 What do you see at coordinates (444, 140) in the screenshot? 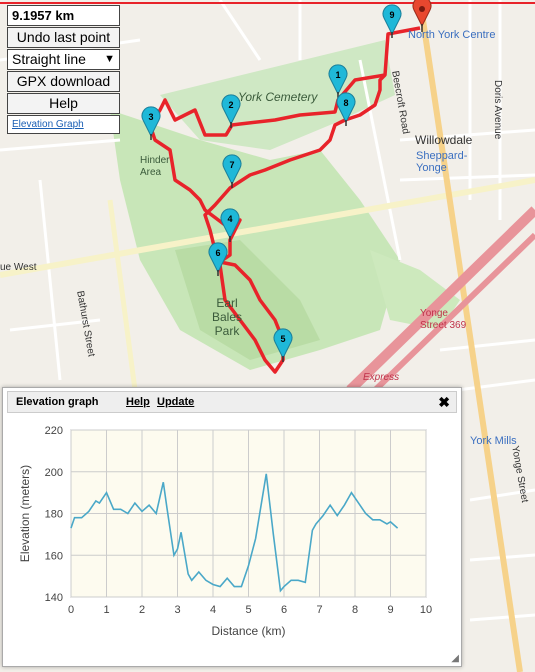
I see `willowdale-label: Willowdale` at bounding box center [444, 140].